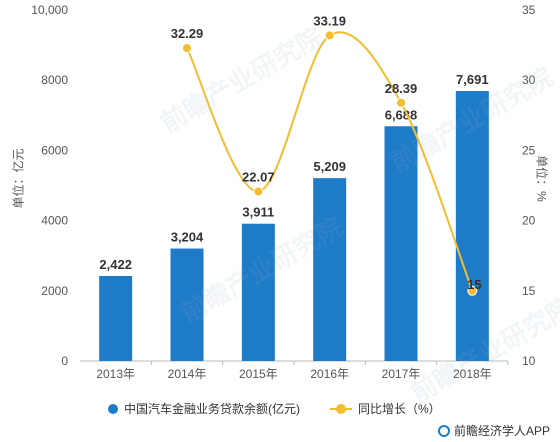 The height and width of the screenshot is (442, 560). Describe the element at coordinates (501, 431) in the screenshot. I see `credit-text: 前瞻经济学人APP` at that location.